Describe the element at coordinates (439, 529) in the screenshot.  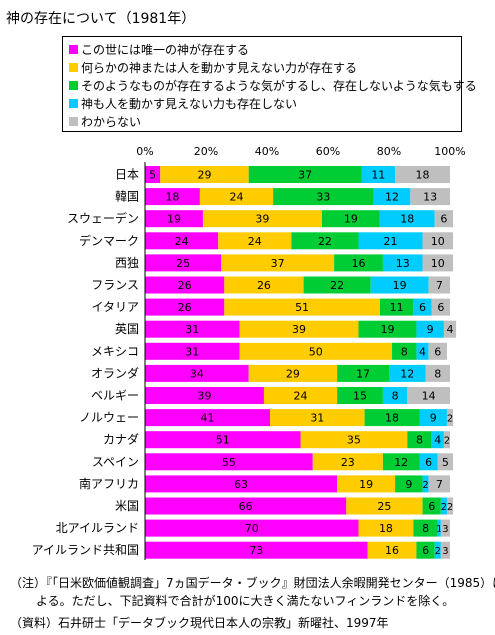
I see `data-label: 1` at that location.